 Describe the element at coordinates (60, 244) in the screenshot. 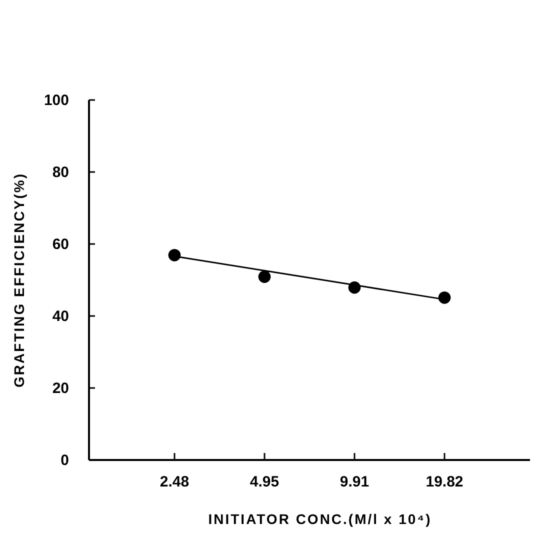

I see `y-tick-label: 60` at that location.